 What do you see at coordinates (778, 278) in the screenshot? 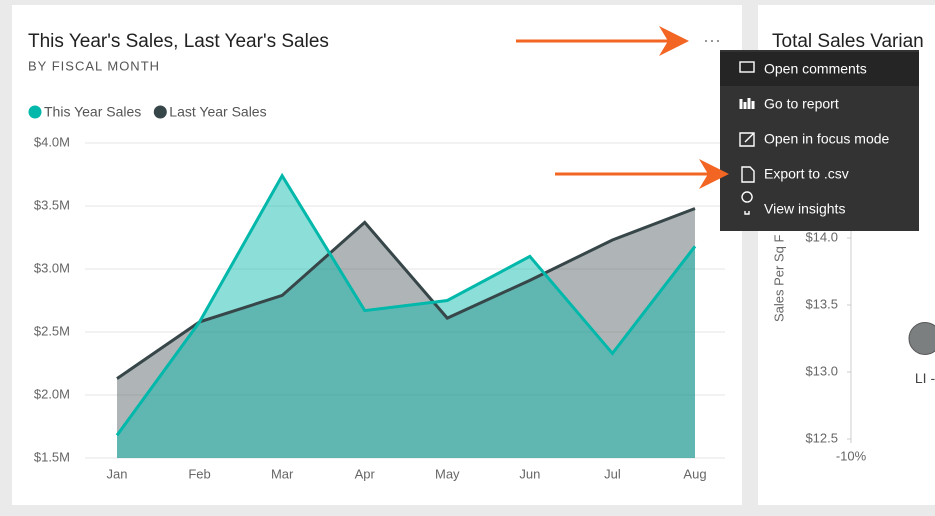
I see `y-axis-label: Sales Per Sq F` at bounding box center [778, 278].